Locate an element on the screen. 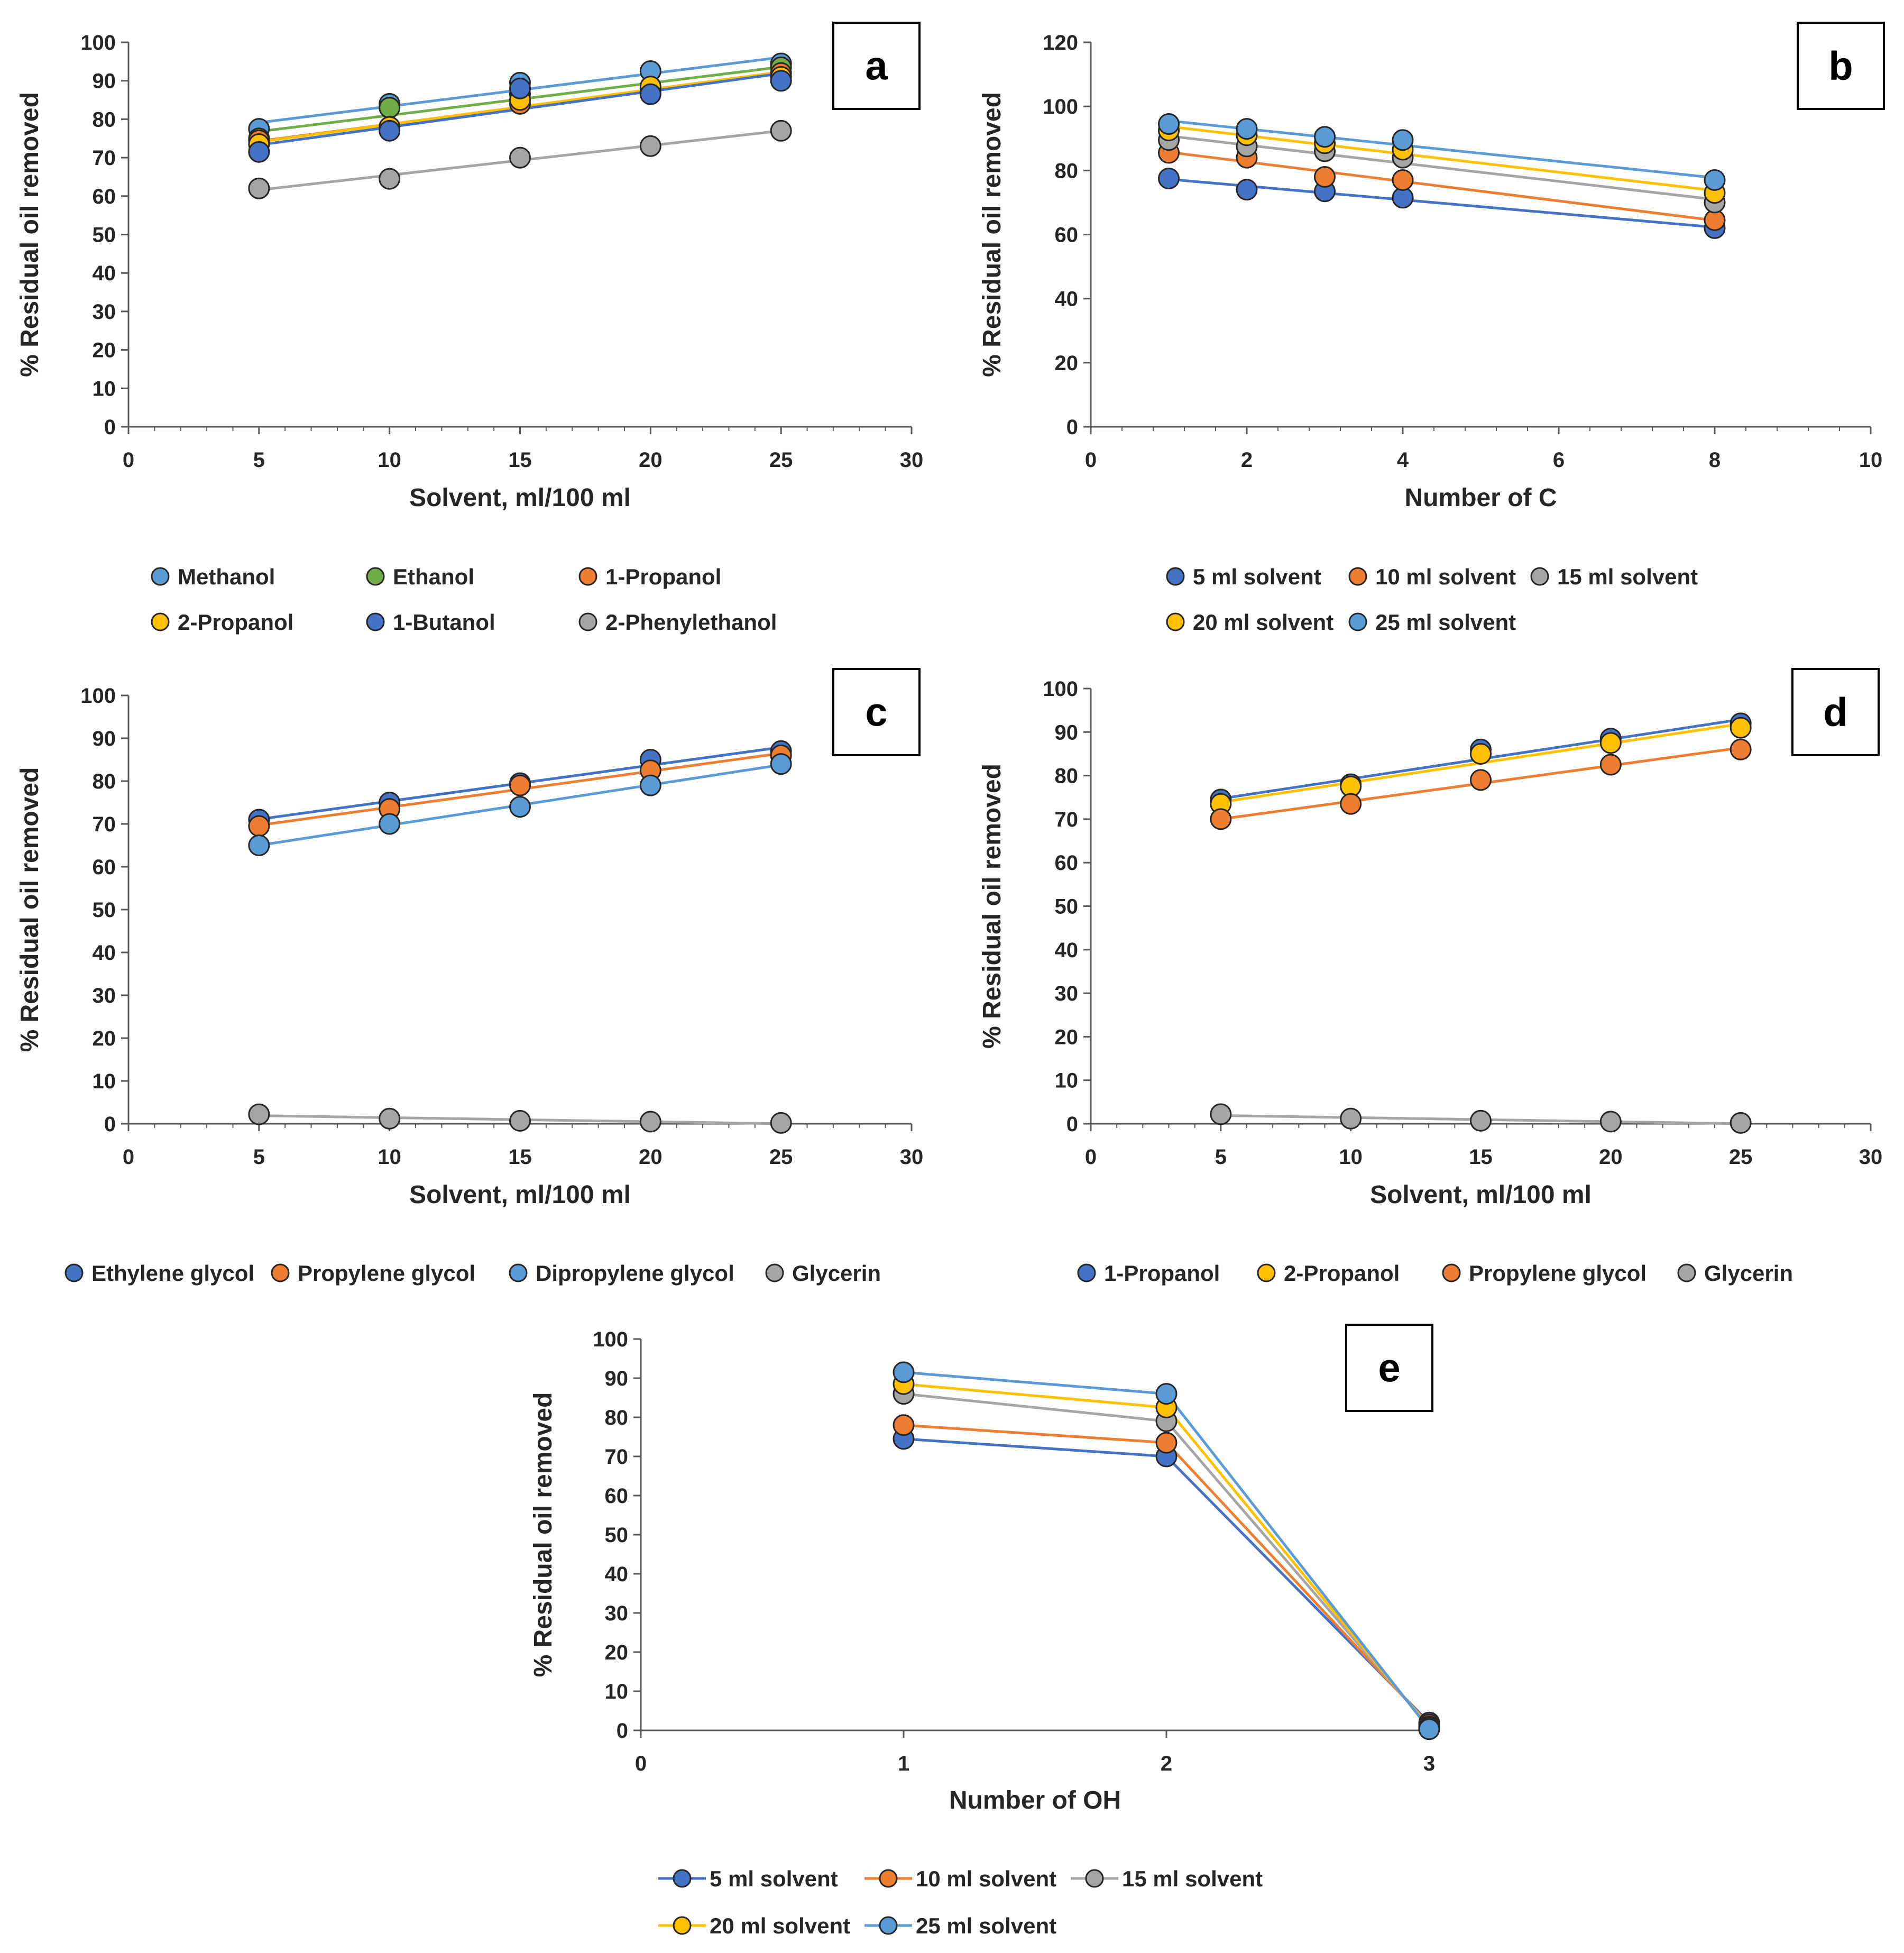  x-tick-label: 30 is located at coordinates (1871, 1157).